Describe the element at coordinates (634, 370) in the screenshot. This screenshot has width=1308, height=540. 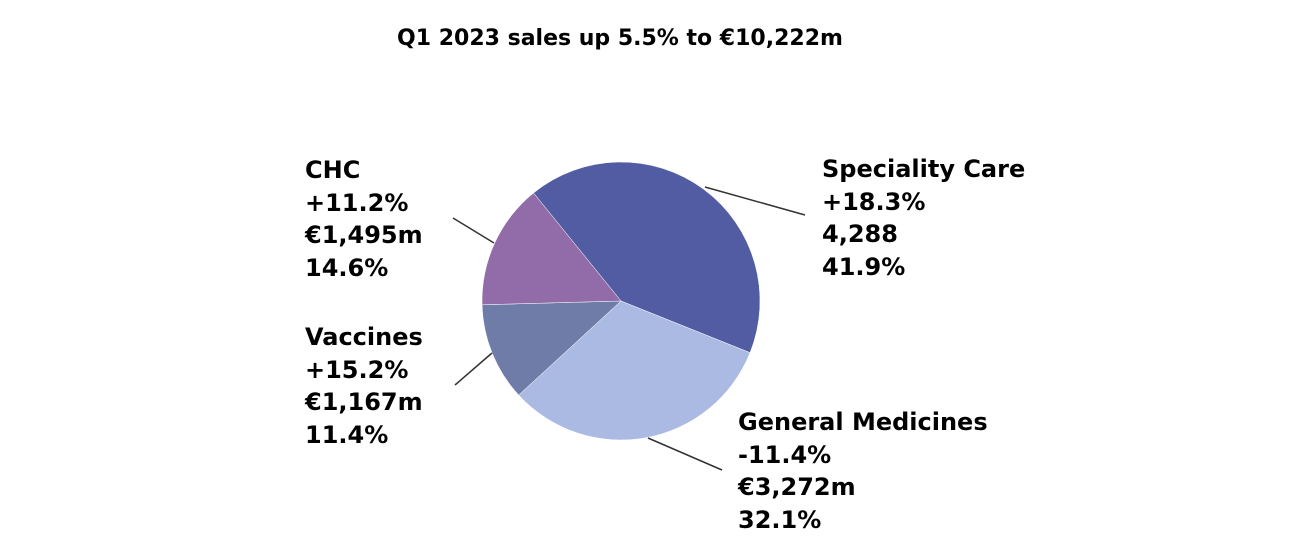
I see `pie-slice-general-medicines` at that location.